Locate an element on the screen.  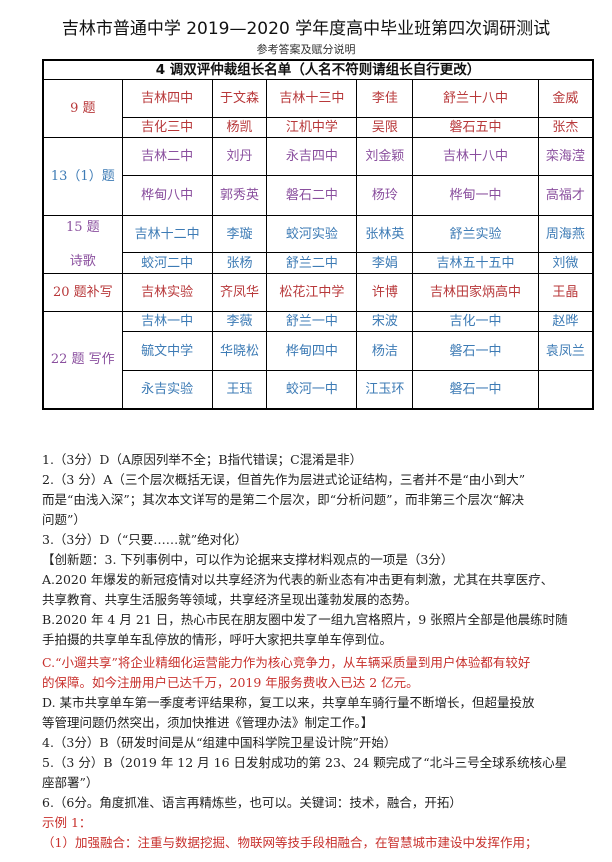
school-cell: 蛟河实验 is located at coordinates (312, 234).